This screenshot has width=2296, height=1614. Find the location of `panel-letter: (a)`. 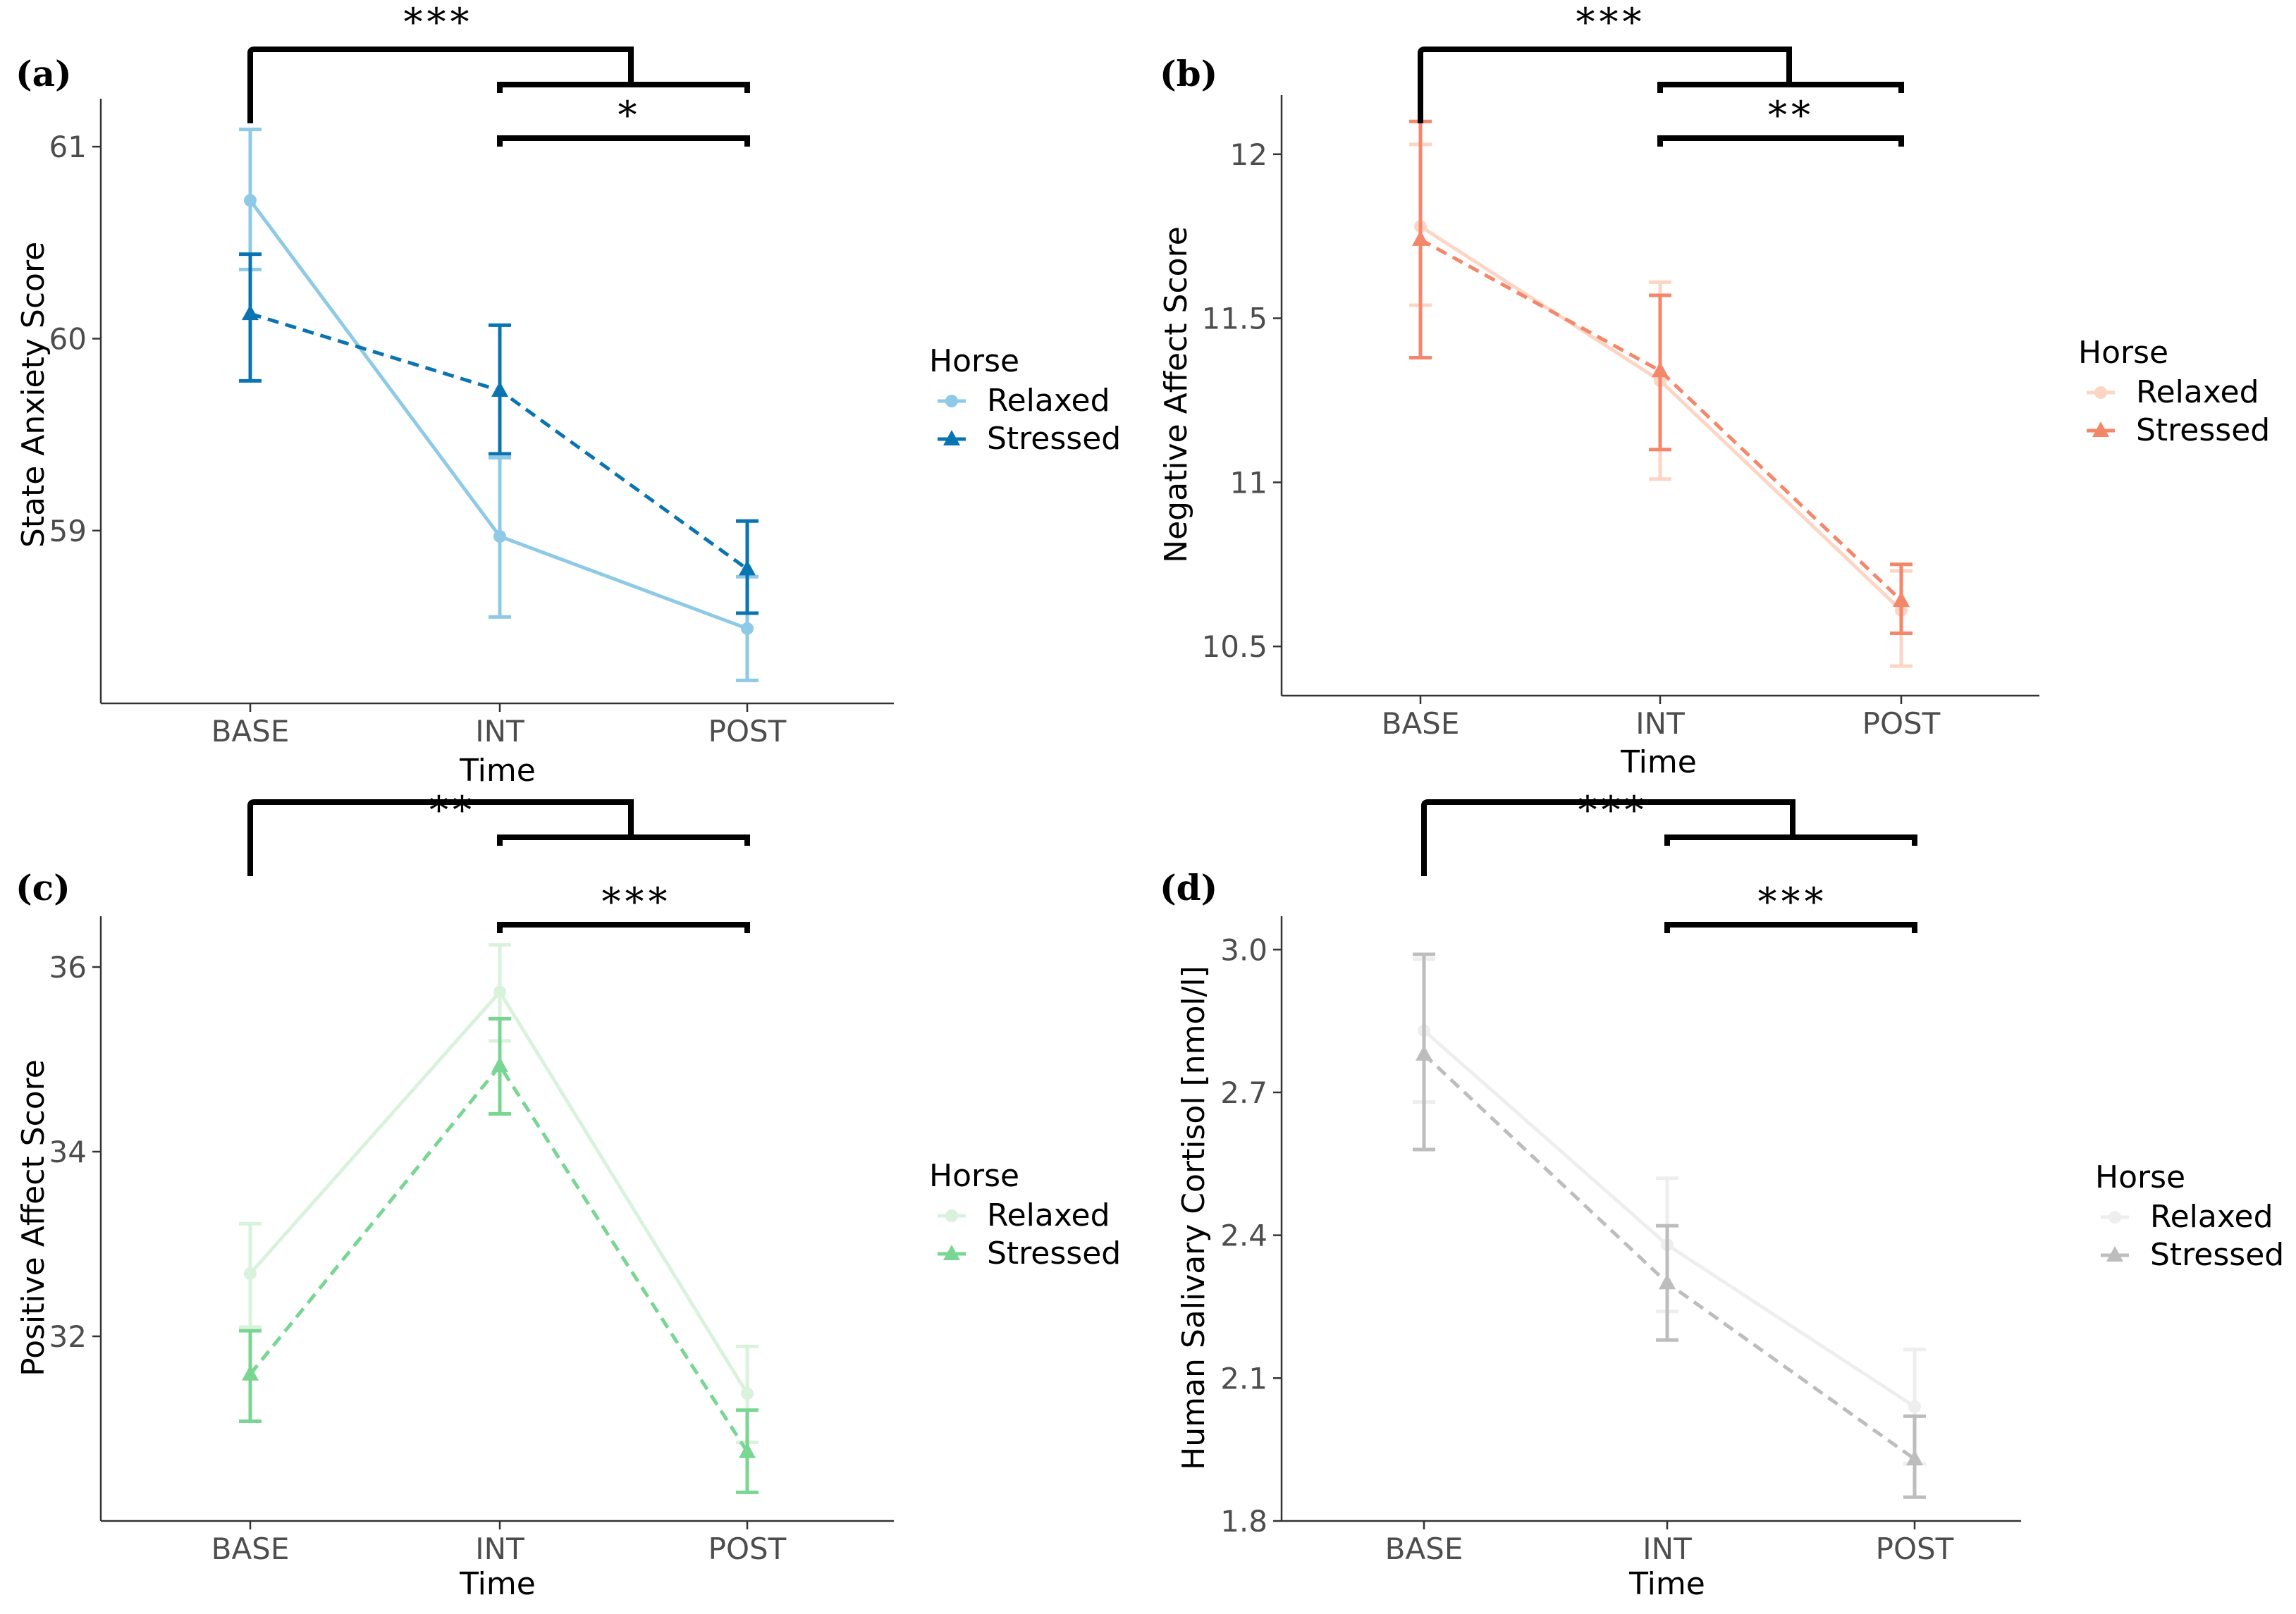

panel-letter: (a) is located at coordinates (44, 73).